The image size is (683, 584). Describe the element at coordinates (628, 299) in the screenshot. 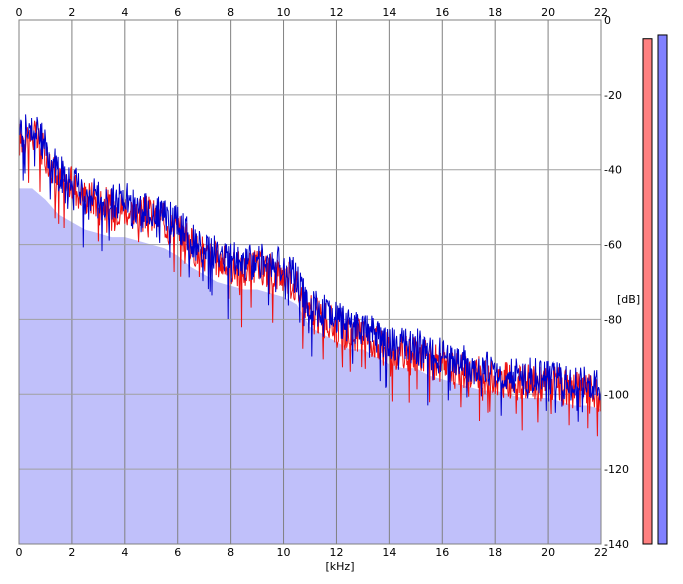

I see `y-axis-unit: [dB]` at that location.